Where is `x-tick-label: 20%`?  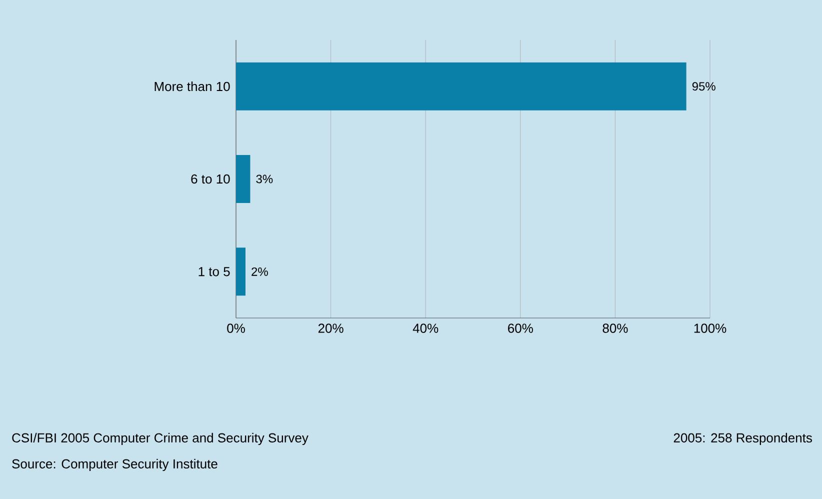 x-tick-label: 20% is located at coordinates (331, 328).